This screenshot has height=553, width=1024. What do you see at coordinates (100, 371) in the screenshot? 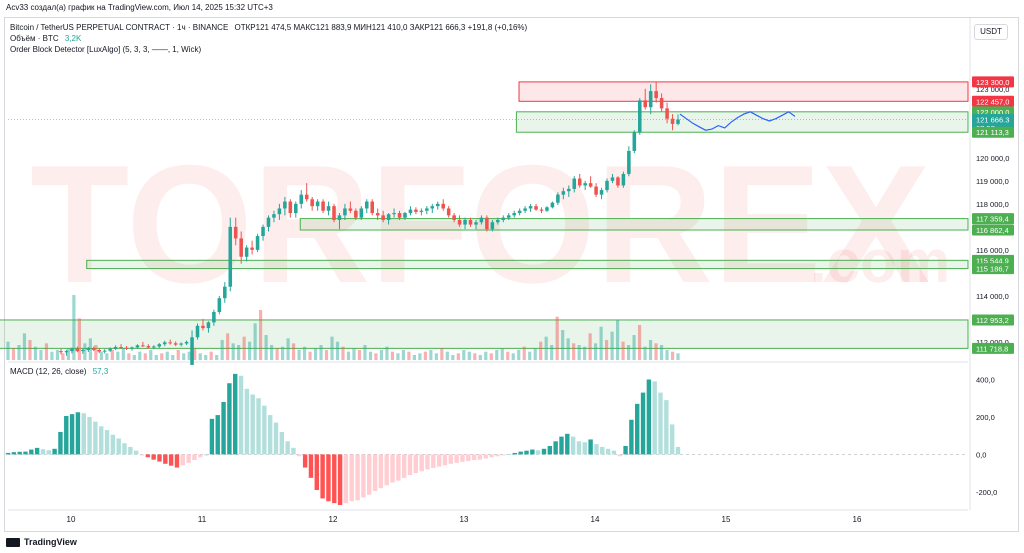
I see `macd-value: 57,3` at bounding box center [100, 371].